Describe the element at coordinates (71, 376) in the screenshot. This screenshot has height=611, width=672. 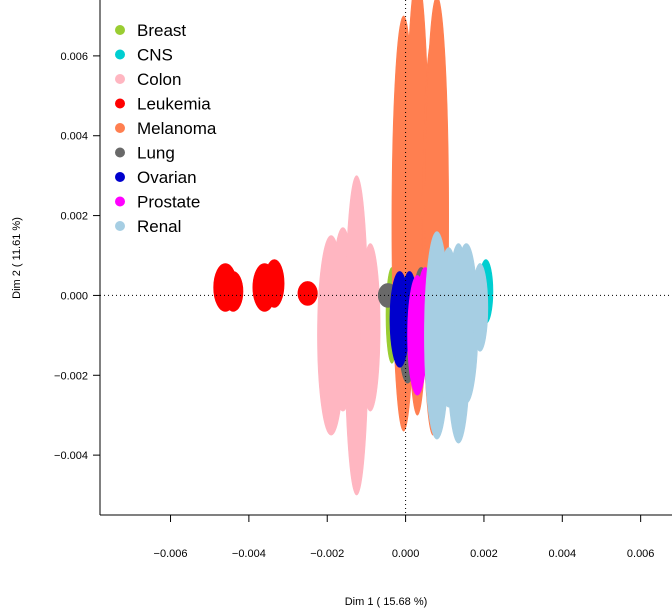
I see `y-tick-label: −0.002` at that location.